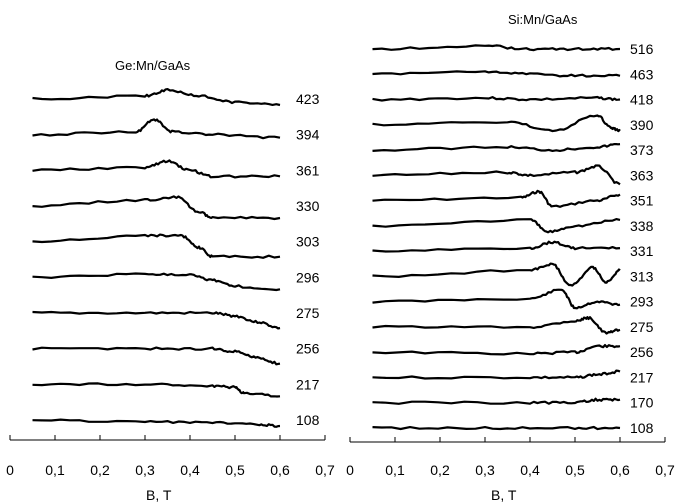  I want to click on series-label-313: 313, so click(642, 276).